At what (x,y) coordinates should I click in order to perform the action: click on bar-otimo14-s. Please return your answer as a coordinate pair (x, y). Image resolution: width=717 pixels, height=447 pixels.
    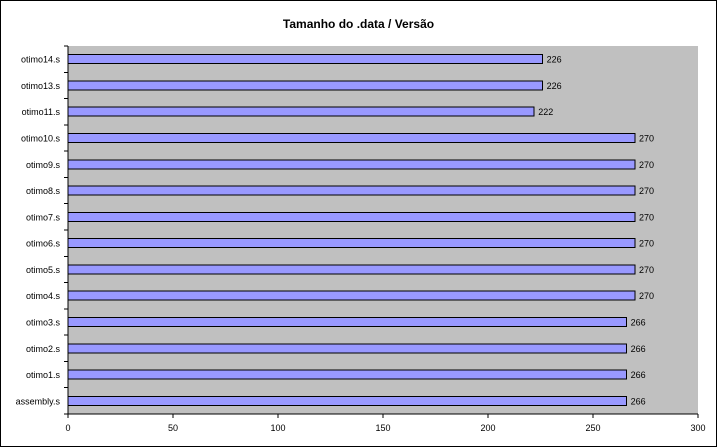
    Looking at the image, I should click on (305, 59).